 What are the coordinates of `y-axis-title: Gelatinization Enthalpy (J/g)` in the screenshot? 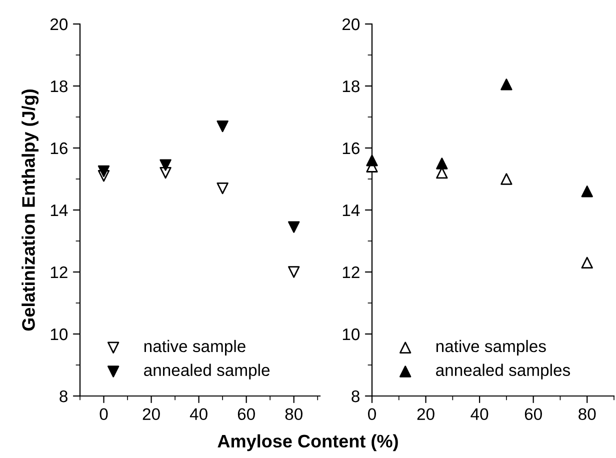 It's located at (30, 210).